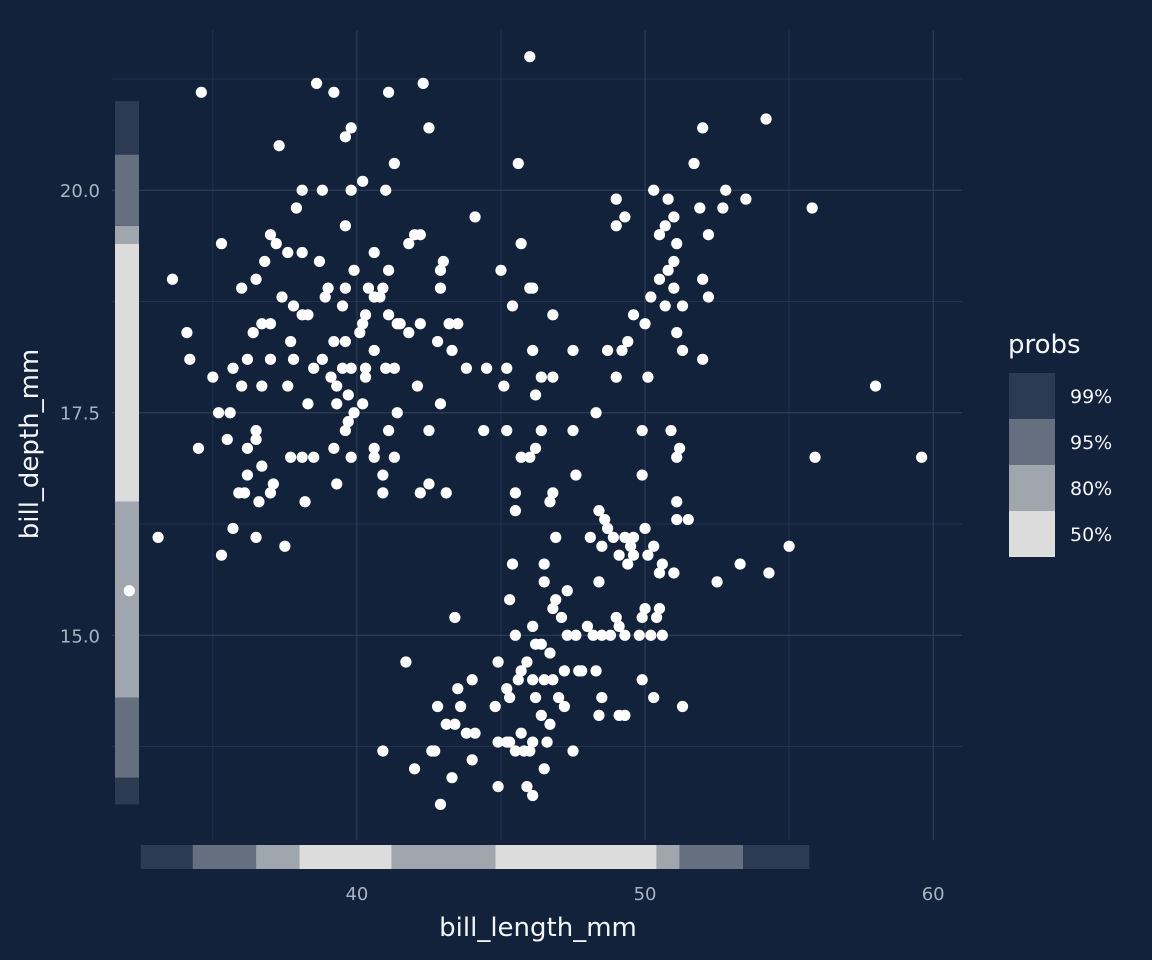  I want to click on legend: probs 99% 95% 80% 50%, so click(1060, 443).